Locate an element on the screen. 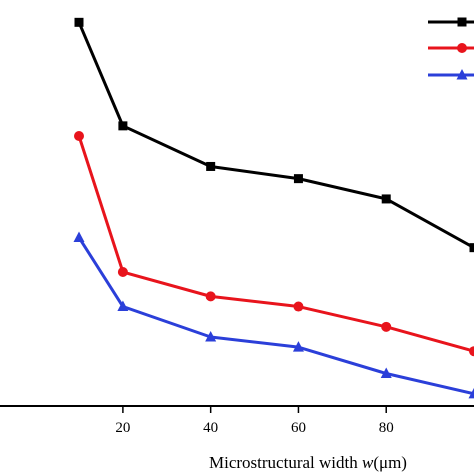 The height and width of the screenshot is (474, 474). x-axis-title: Microstructural width w(μm) is located at coordinates (308, 462).